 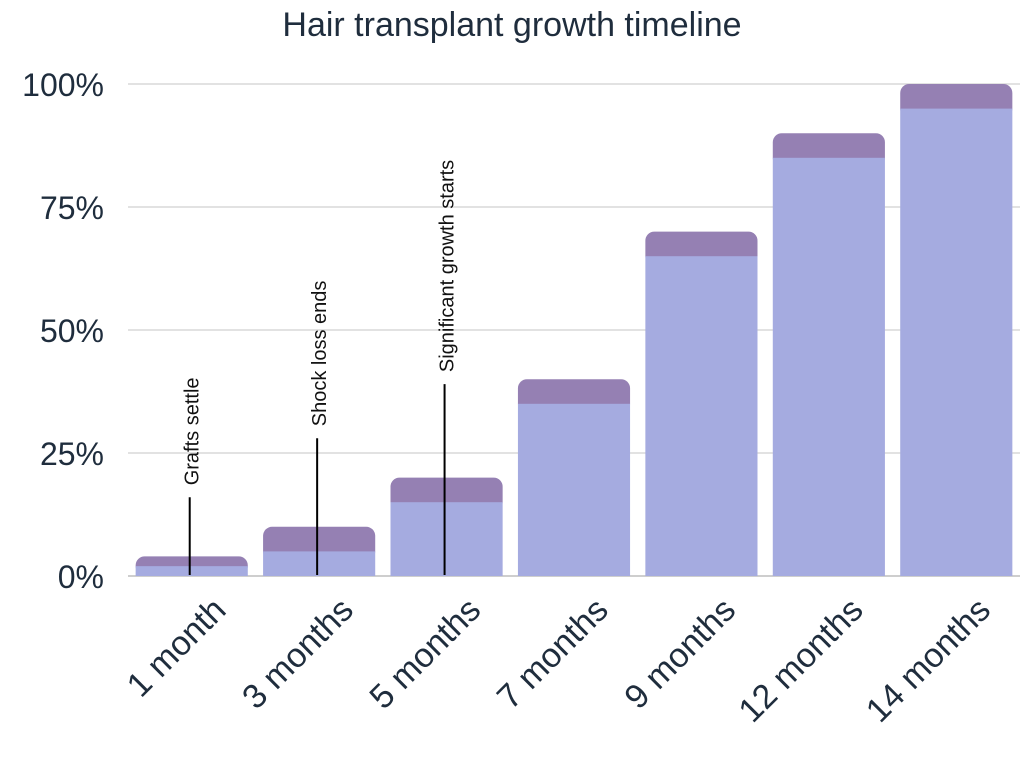 I want to click on y-tick-label: 75%, so click(x=72, y=208).